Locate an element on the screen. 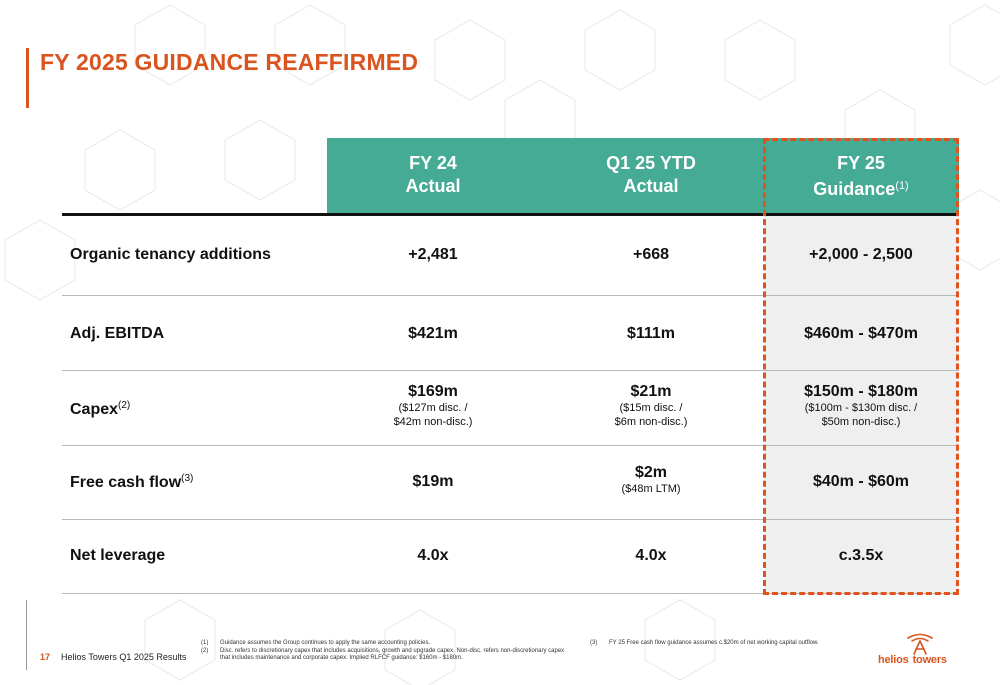 The height and width of the screenshot is (685, 1000). cell-value: +668 is located at coordinates (651, 254).